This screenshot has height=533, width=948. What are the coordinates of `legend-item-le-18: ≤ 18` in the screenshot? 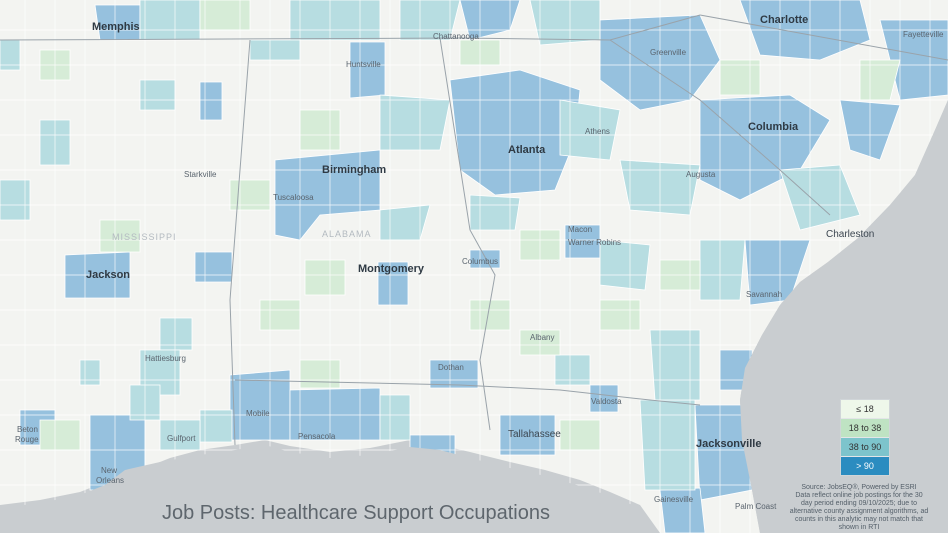 It's located at (865, 409).